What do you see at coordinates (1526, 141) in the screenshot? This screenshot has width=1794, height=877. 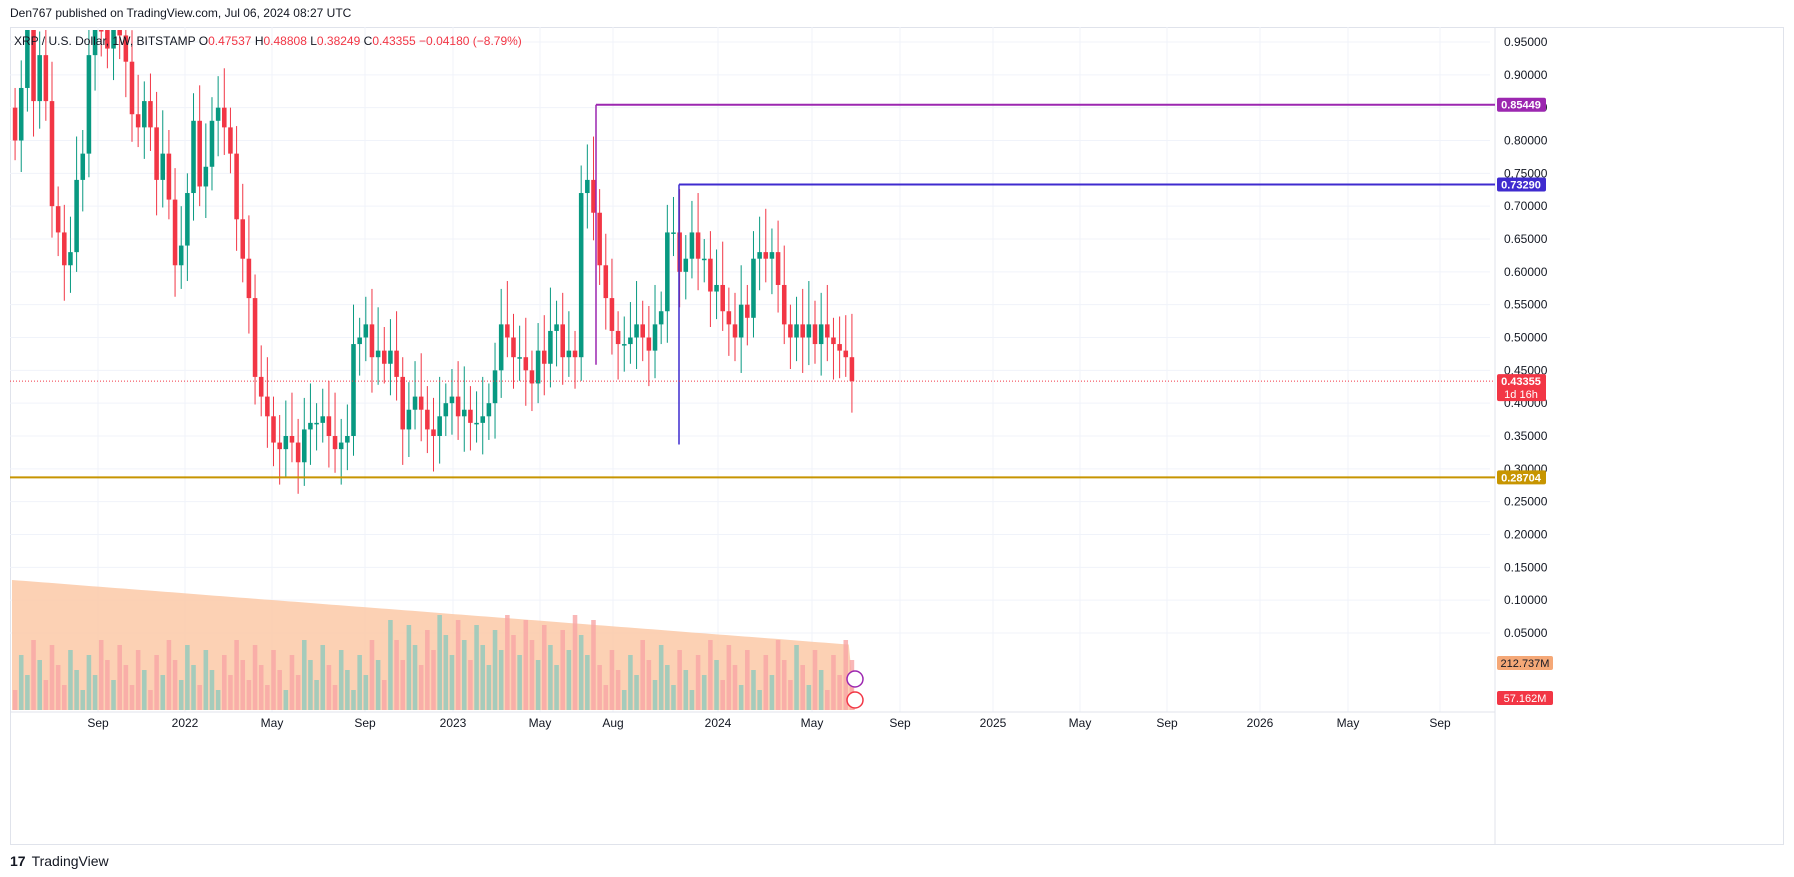 I see `y-tick-label: 0.80000` at bounding box center [1526, 141].